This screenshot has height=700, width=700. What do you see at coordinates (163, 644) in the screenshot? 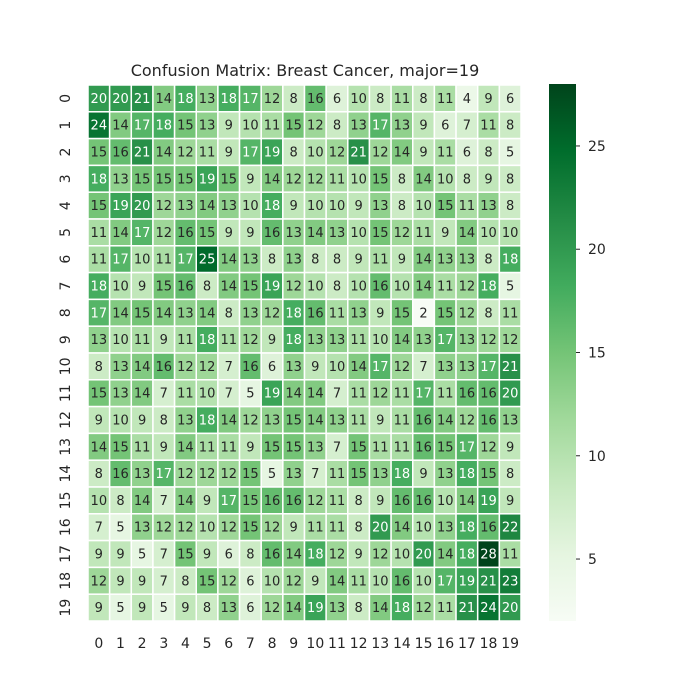
I see `x-tick-label: 3` at bounding box center [163, 644].